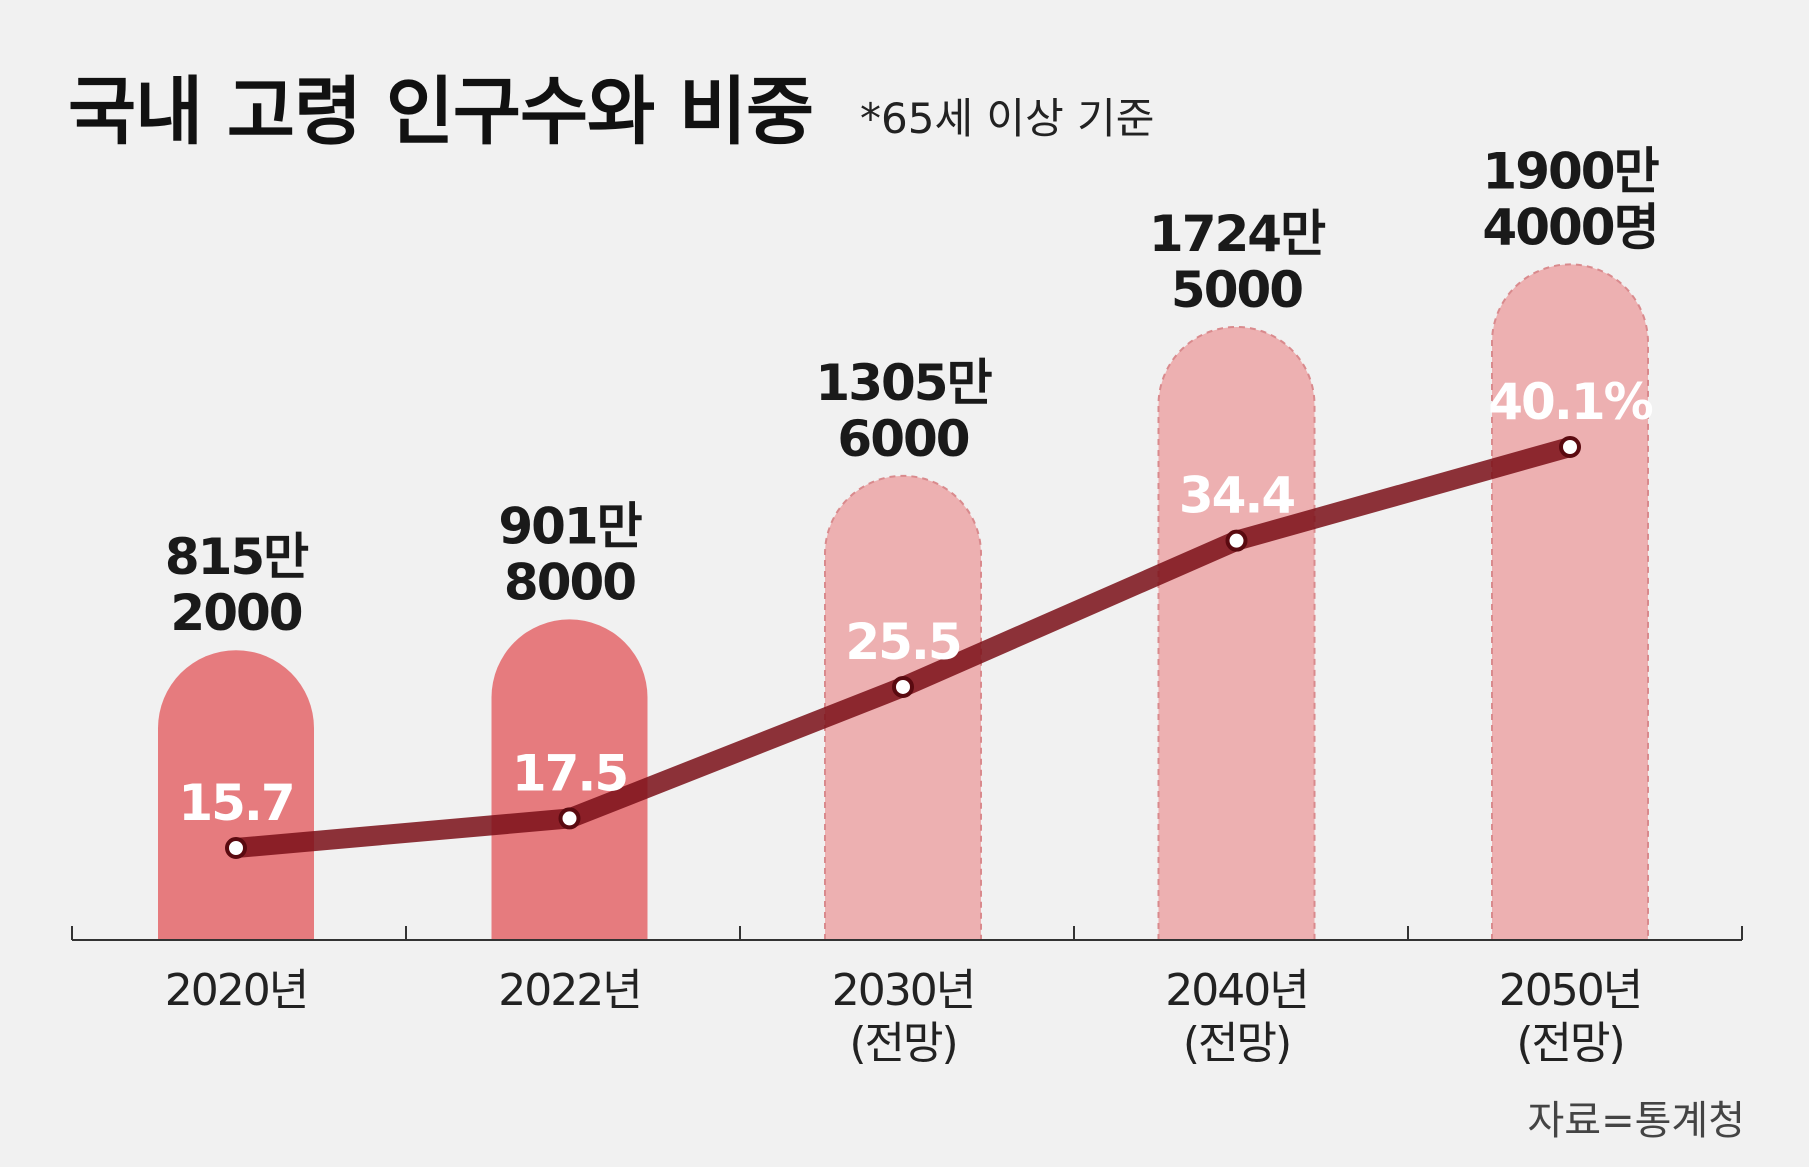 This screenshot has width=1809, height=1167. What do you see at coordinates (236, 990) in the screenshot?
I see `x-tick-label-0: 2020년` at bounding box center [236, 990].